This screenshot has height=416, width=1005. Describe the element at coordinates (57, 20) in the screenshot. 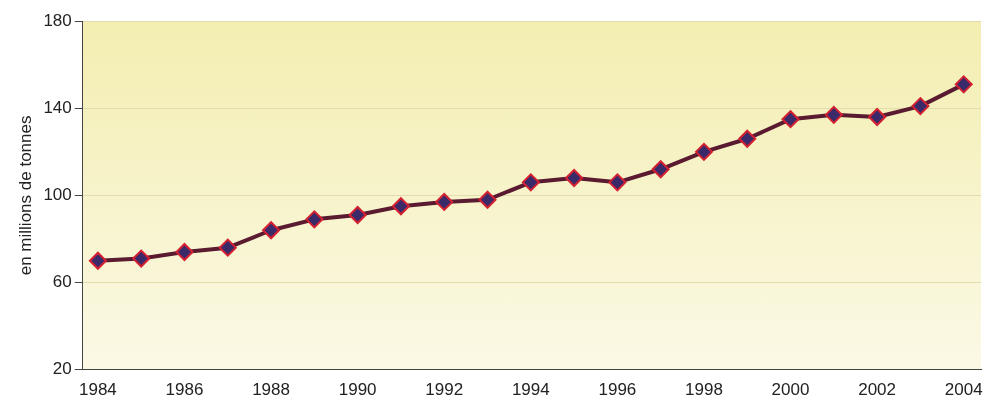

I see `y-tick-label: 180` at that location.